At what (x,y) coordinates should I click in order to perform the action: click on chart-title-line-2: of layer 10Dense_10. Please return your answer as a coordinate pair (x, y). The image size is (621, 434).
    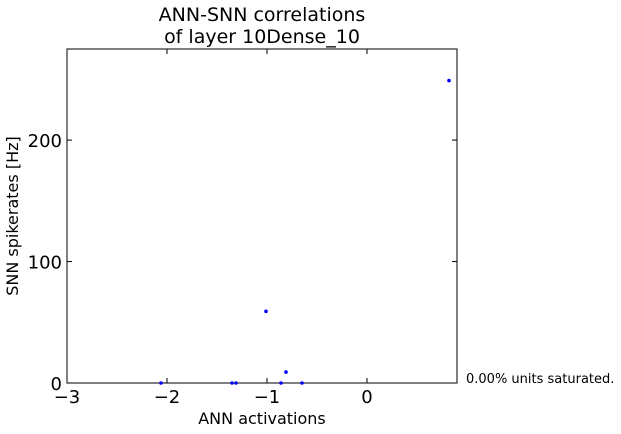
    Looking at the image, I should click on (262, 37).